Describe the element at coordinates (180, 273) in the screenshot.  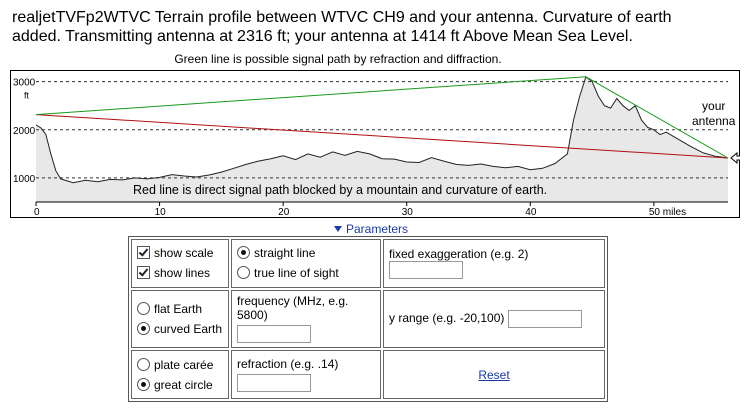
I see `show-lines-checkbox: show lines` at that location.